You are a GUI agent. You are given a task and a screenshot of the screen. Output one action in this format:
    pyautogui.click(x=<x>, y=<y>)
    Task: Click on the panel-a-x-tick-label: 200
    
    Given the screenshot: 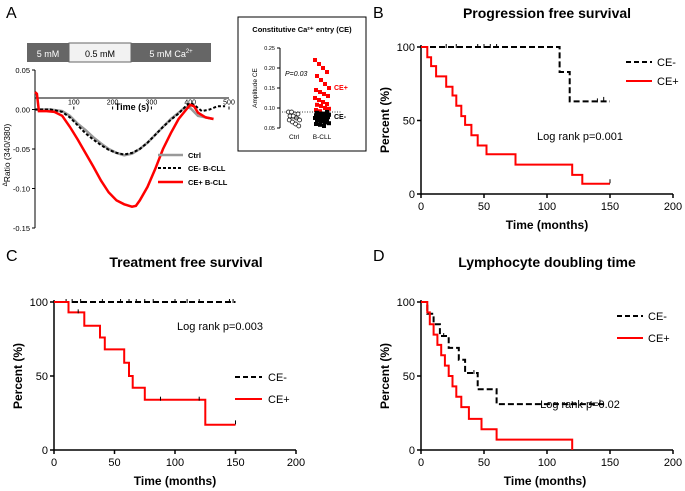 What is the action you would take?
    pyautogui.click(x=113, y=103)
    